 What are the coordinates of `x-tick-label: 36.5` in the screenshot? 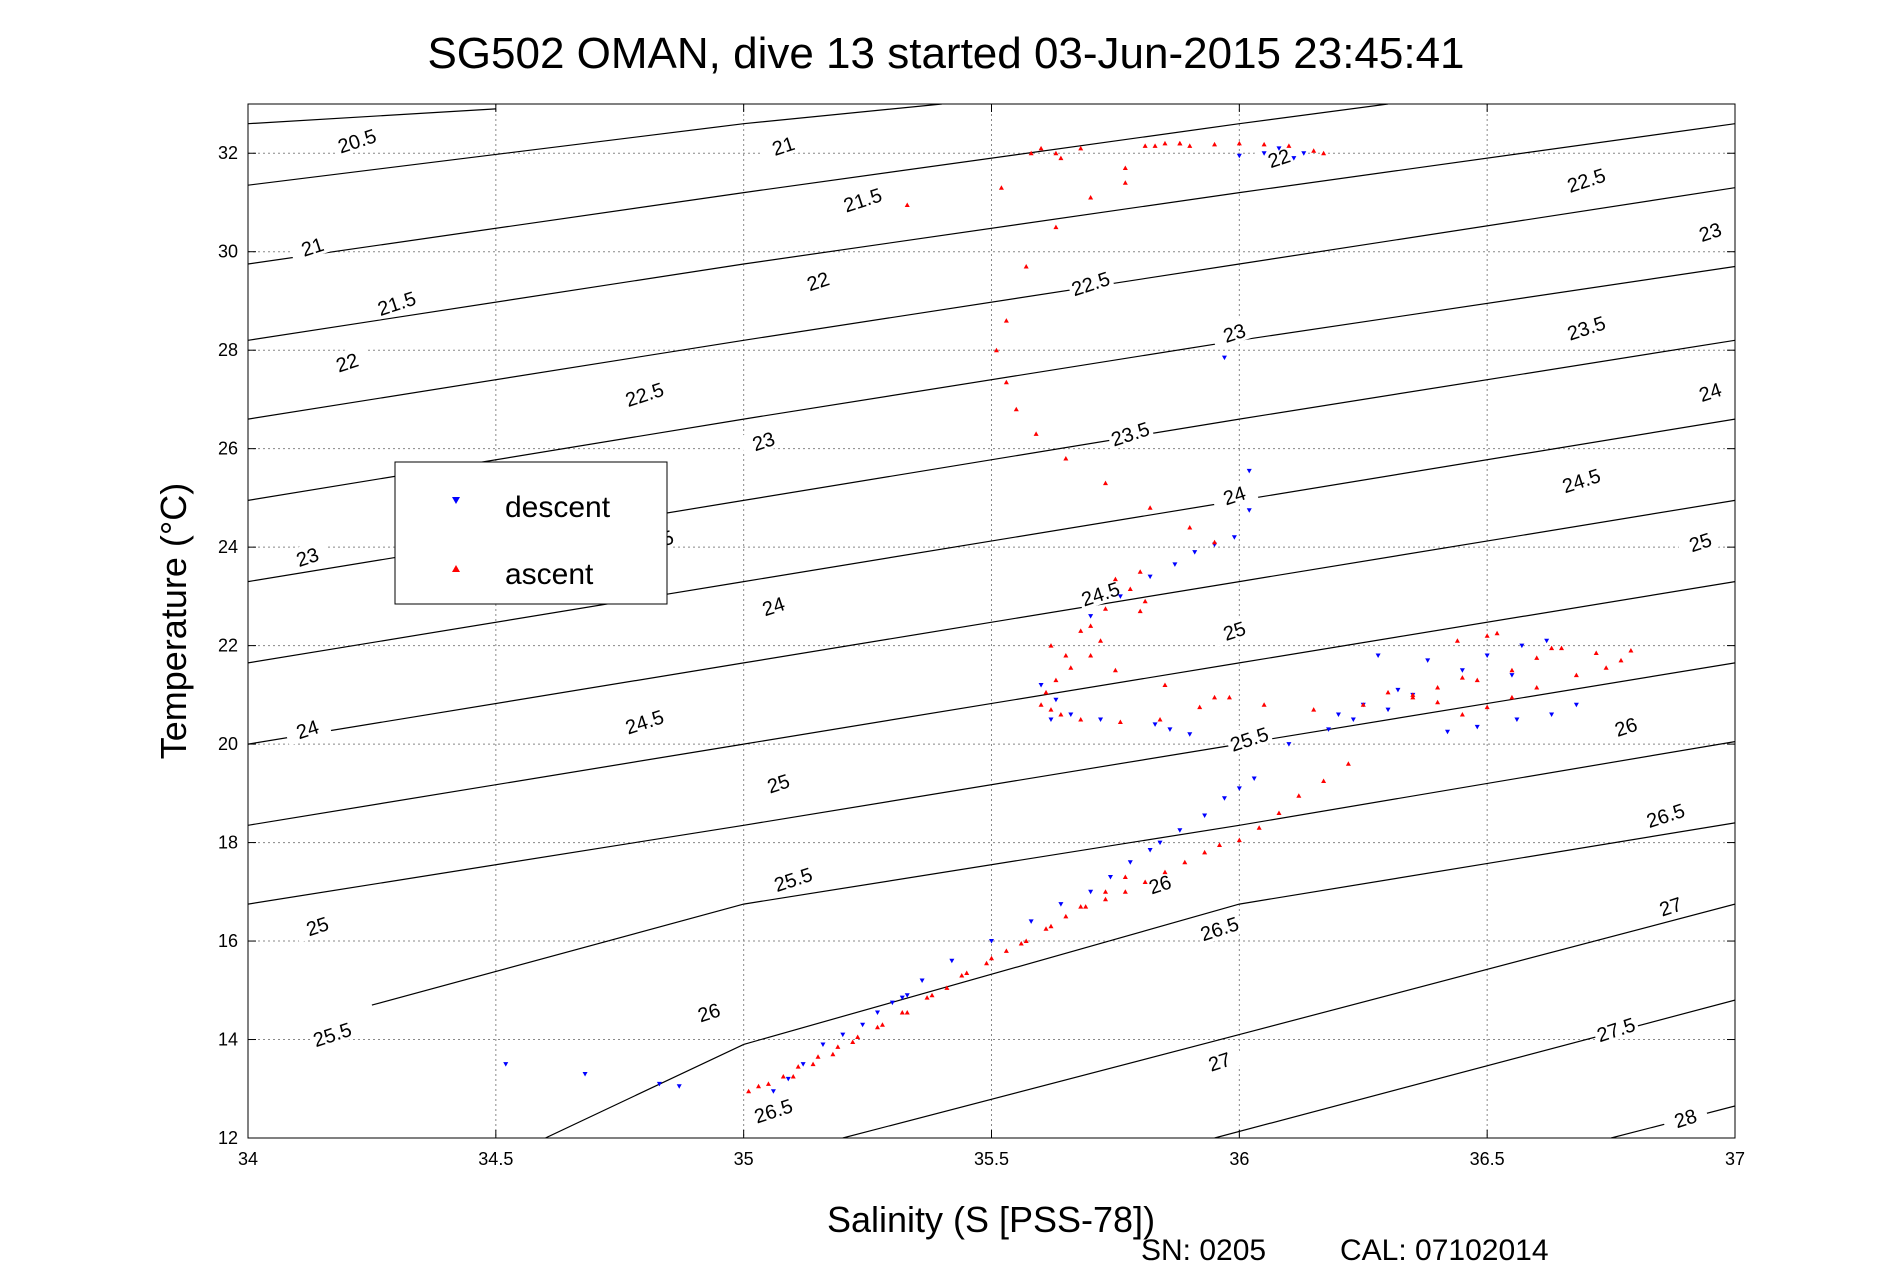 It's located at (1487, 1159).